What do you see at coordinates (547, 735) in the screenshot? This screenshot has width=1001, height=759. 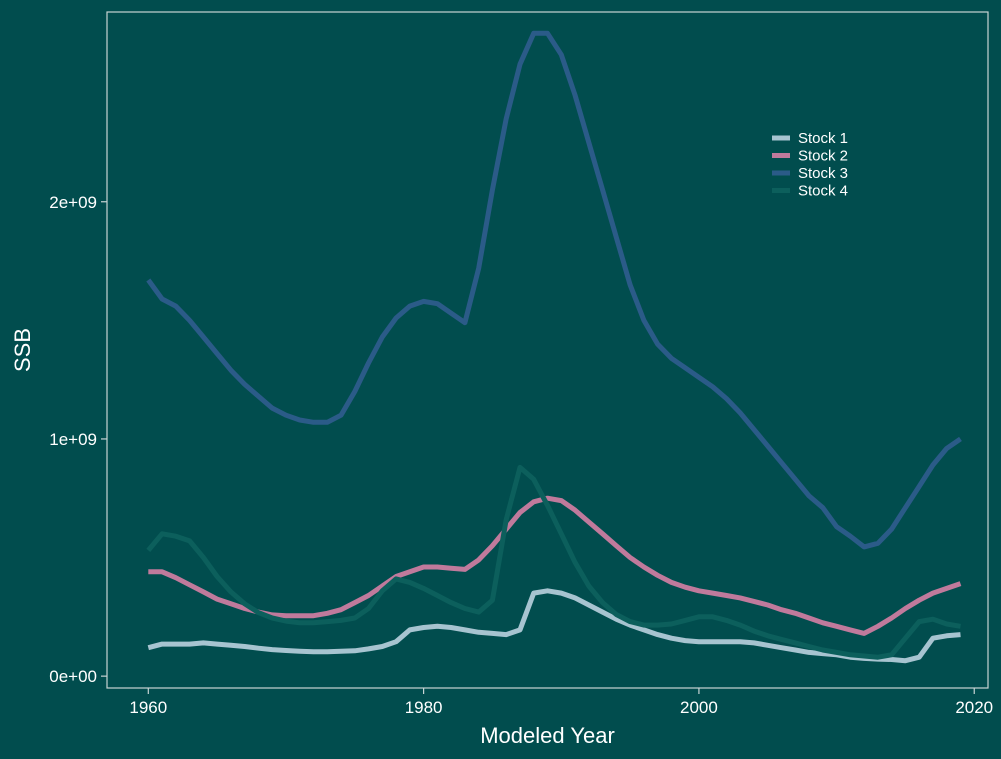 I see `x-axis-title: Modeled Year` at bounding box center [547, 735].